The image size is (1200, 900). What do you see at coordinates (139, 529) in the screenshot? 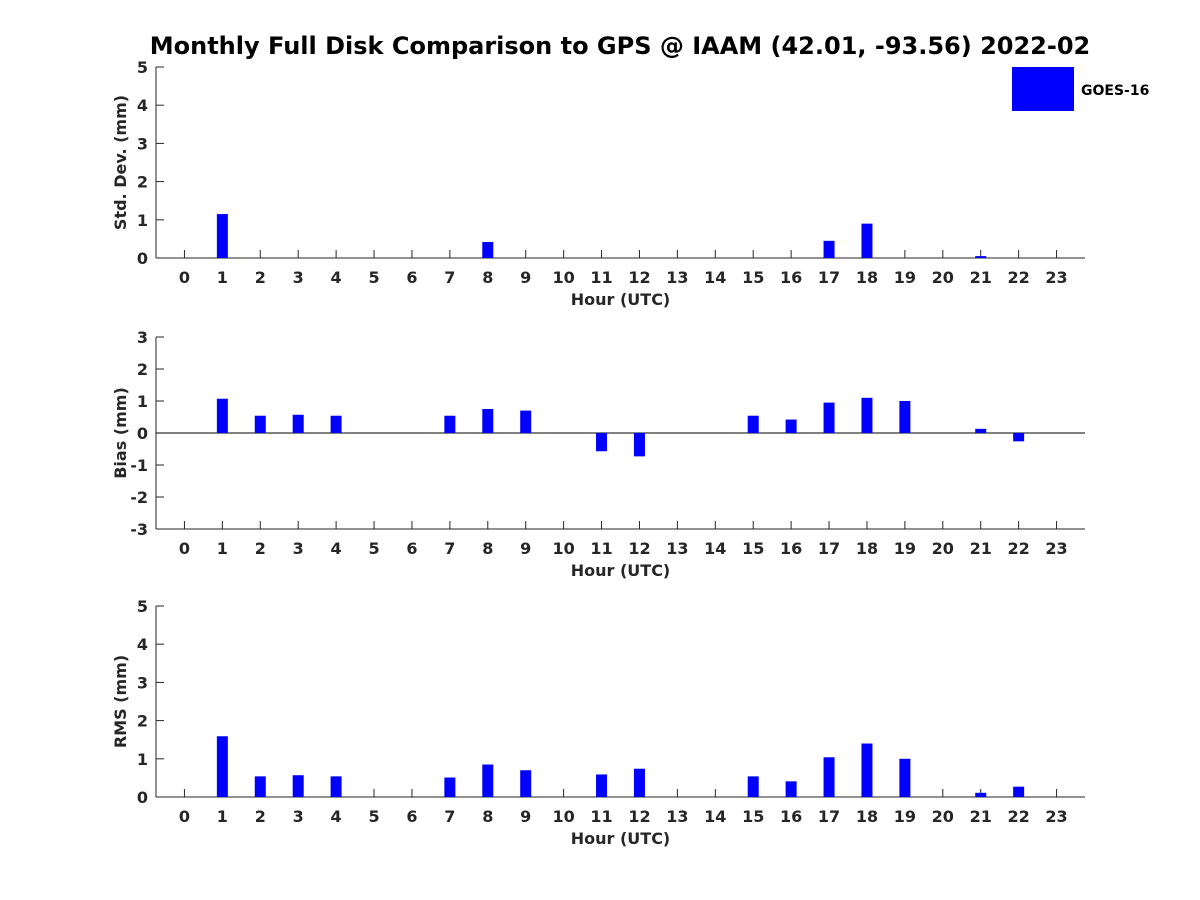
I see `y-tick-label: -3` at bounding box center [139, 529].